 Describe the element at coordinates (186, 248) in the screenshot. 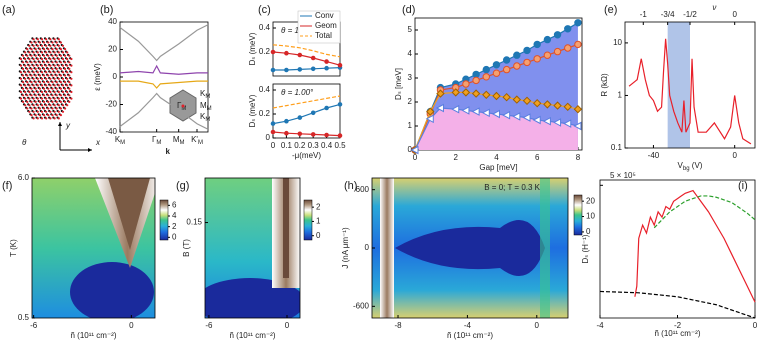

I see `y-axis-label: B (T)` at that location.